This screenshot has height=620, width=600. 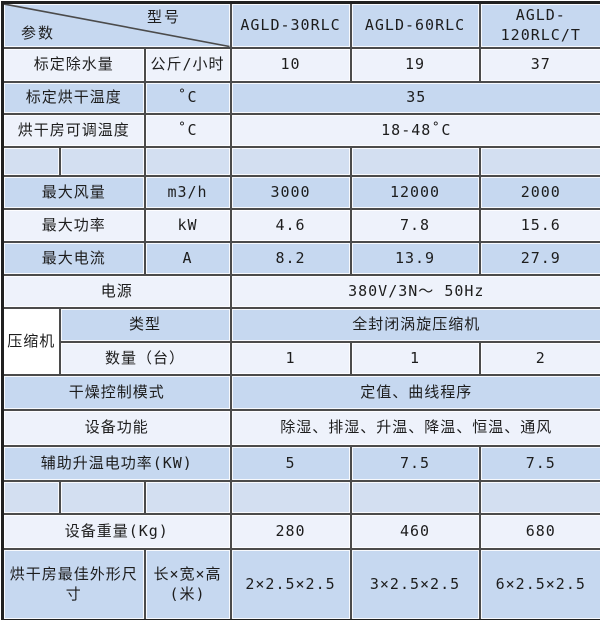 I want to click on label-compressor-type: 类型, so click(x=145, y=324).